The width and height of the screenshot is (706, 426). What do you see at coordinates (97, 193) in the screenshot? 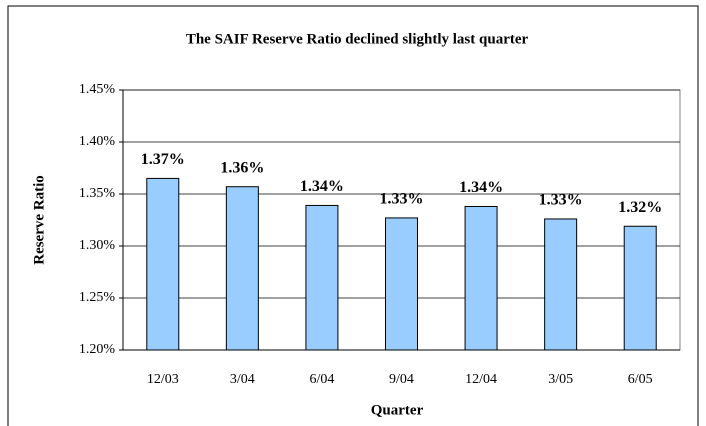
I see `y-tick-label: 1.35%` at bounding box center [97, 193].